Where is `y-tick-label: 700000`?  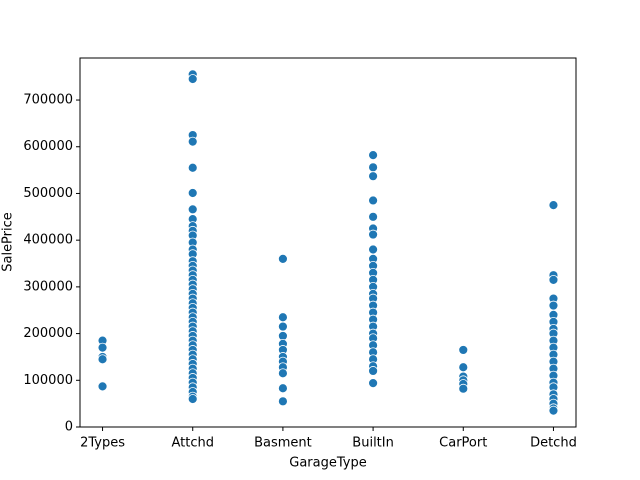
y-tick-label: 700000 is located at coordinates (48, 100).